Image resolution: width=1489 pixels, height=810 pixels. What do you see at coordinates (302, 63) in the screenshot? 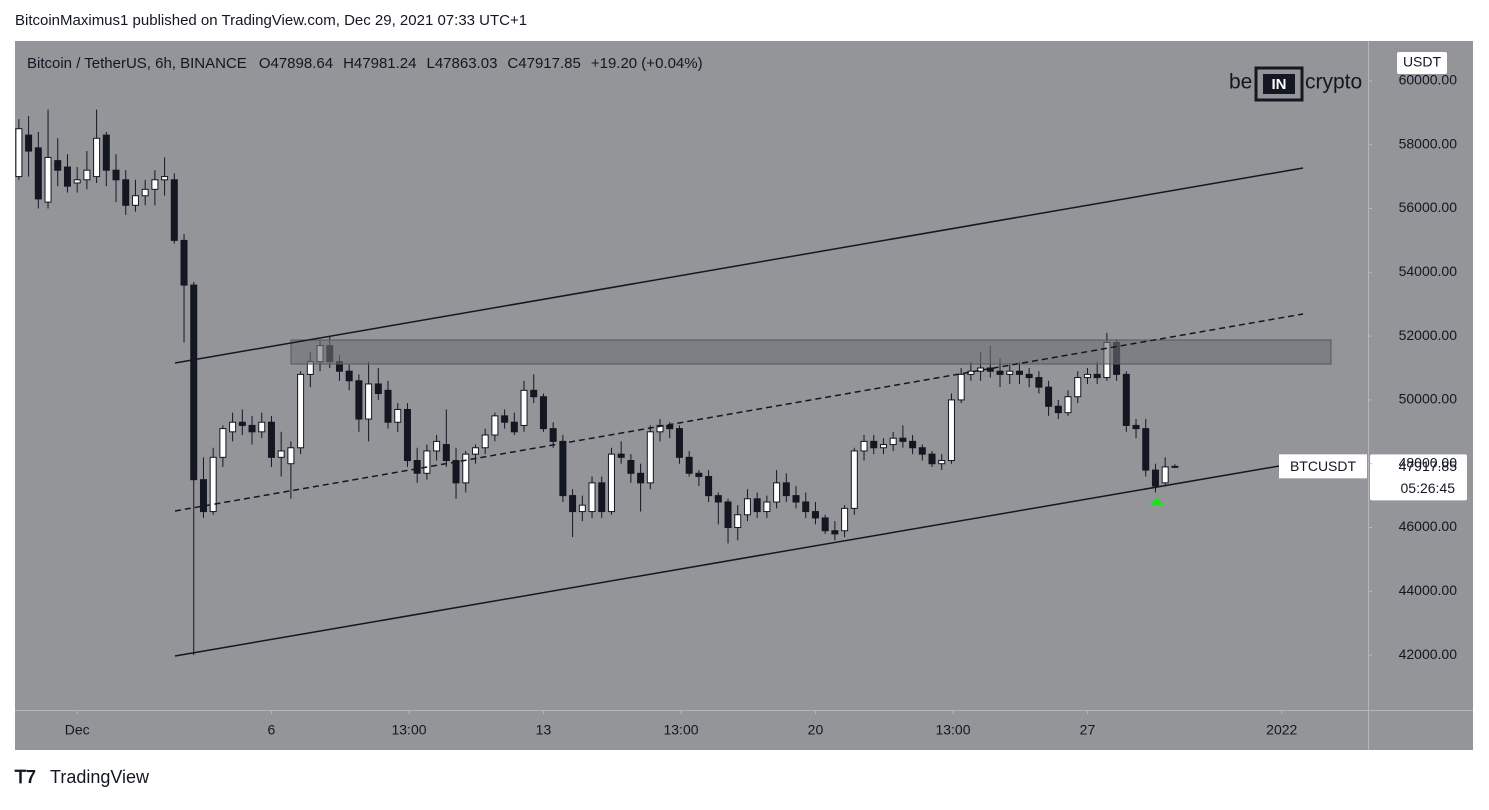
I see `legend-open: 47898.64` at bounding box center [302, 63].